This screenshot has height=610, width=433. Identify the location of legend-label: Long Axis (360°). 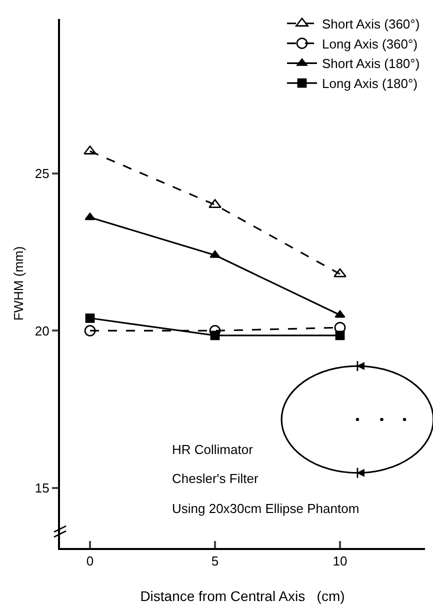
(370, 44).